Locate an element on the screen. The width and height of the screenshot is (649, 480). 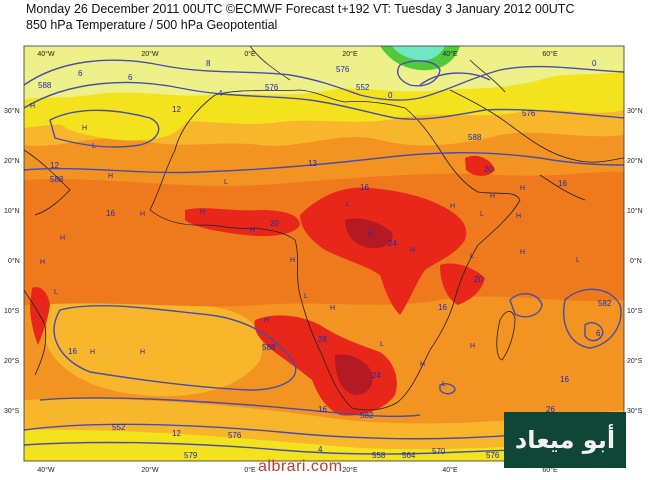
lat-label-left: 30°S is located at coordinates (12, 411).